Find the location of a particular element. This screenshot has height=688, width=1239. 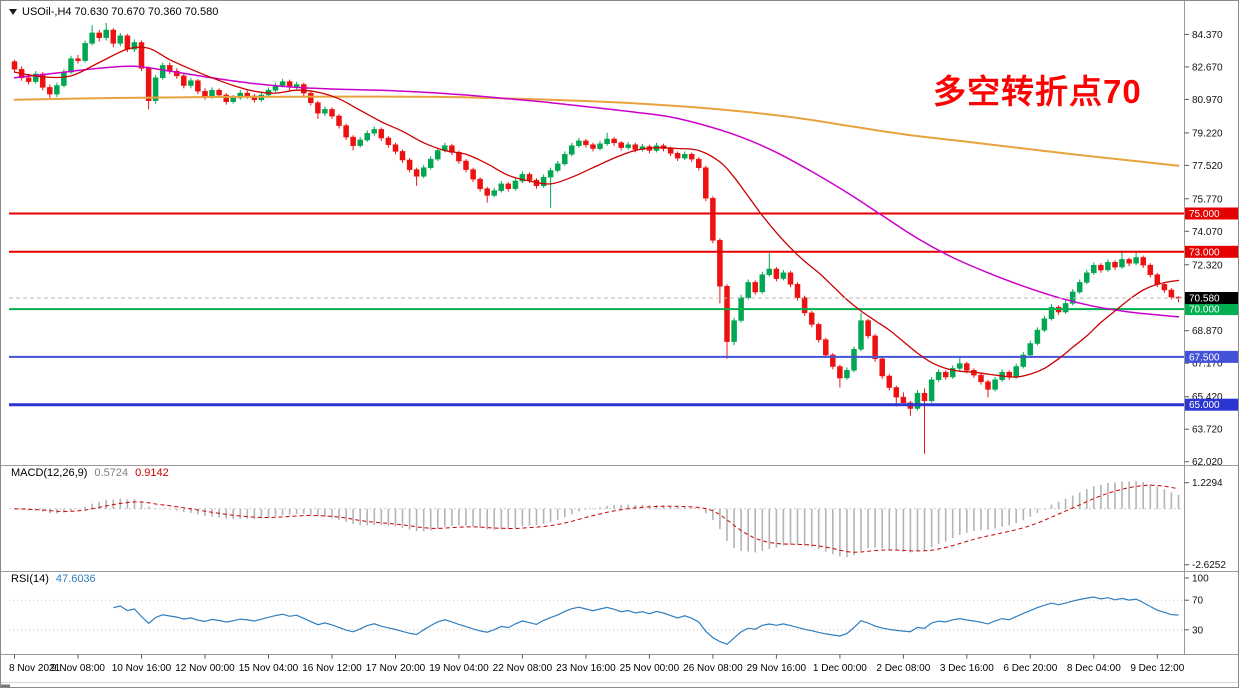

rsi-indicator-label: RSI(14) 47.6036 is located at coordinates (53, 579).